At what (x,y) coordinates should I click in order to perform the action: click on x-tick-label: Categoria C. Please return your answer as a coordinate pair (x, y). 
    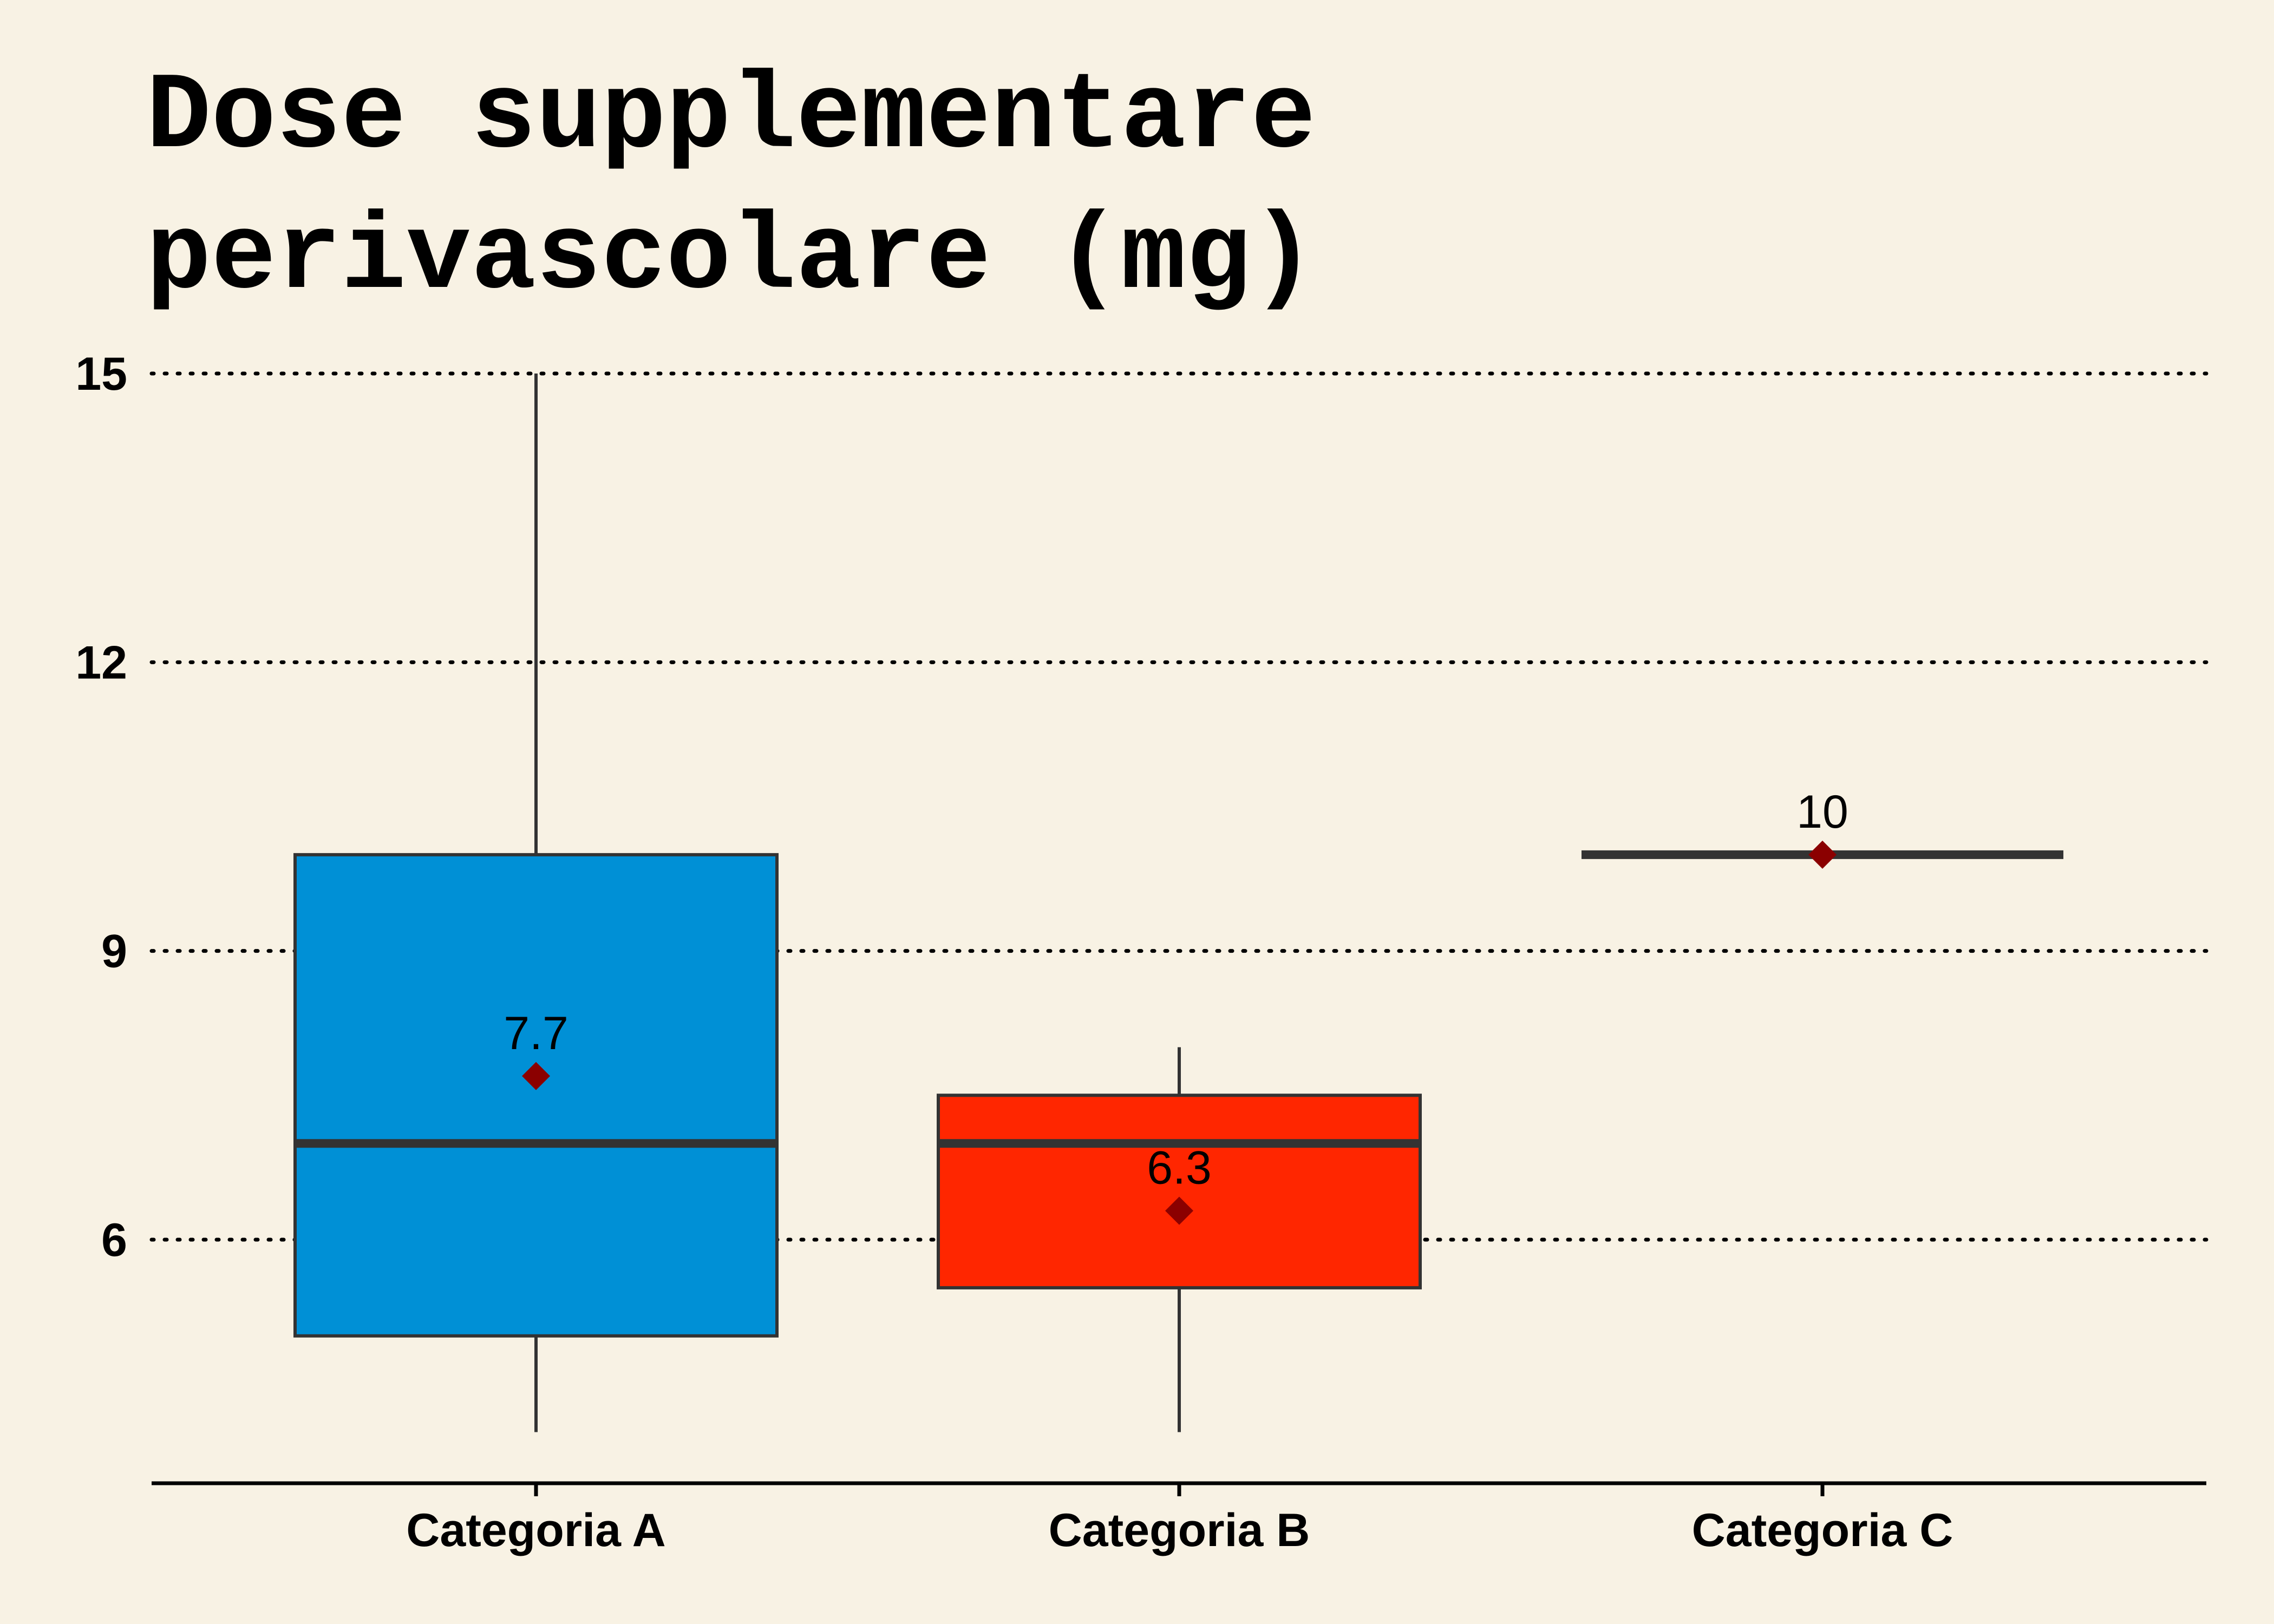
    Looking at the image, I should click on (1823, 1530).